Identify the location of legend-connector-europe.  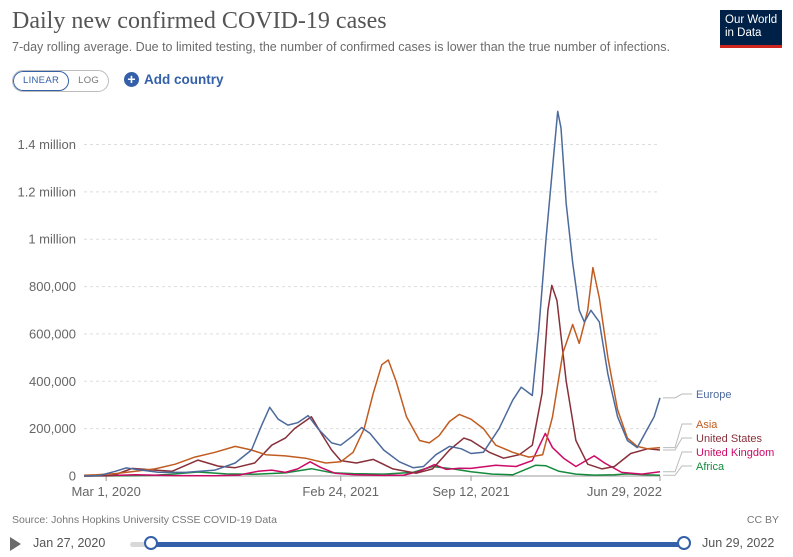
(677, 396).